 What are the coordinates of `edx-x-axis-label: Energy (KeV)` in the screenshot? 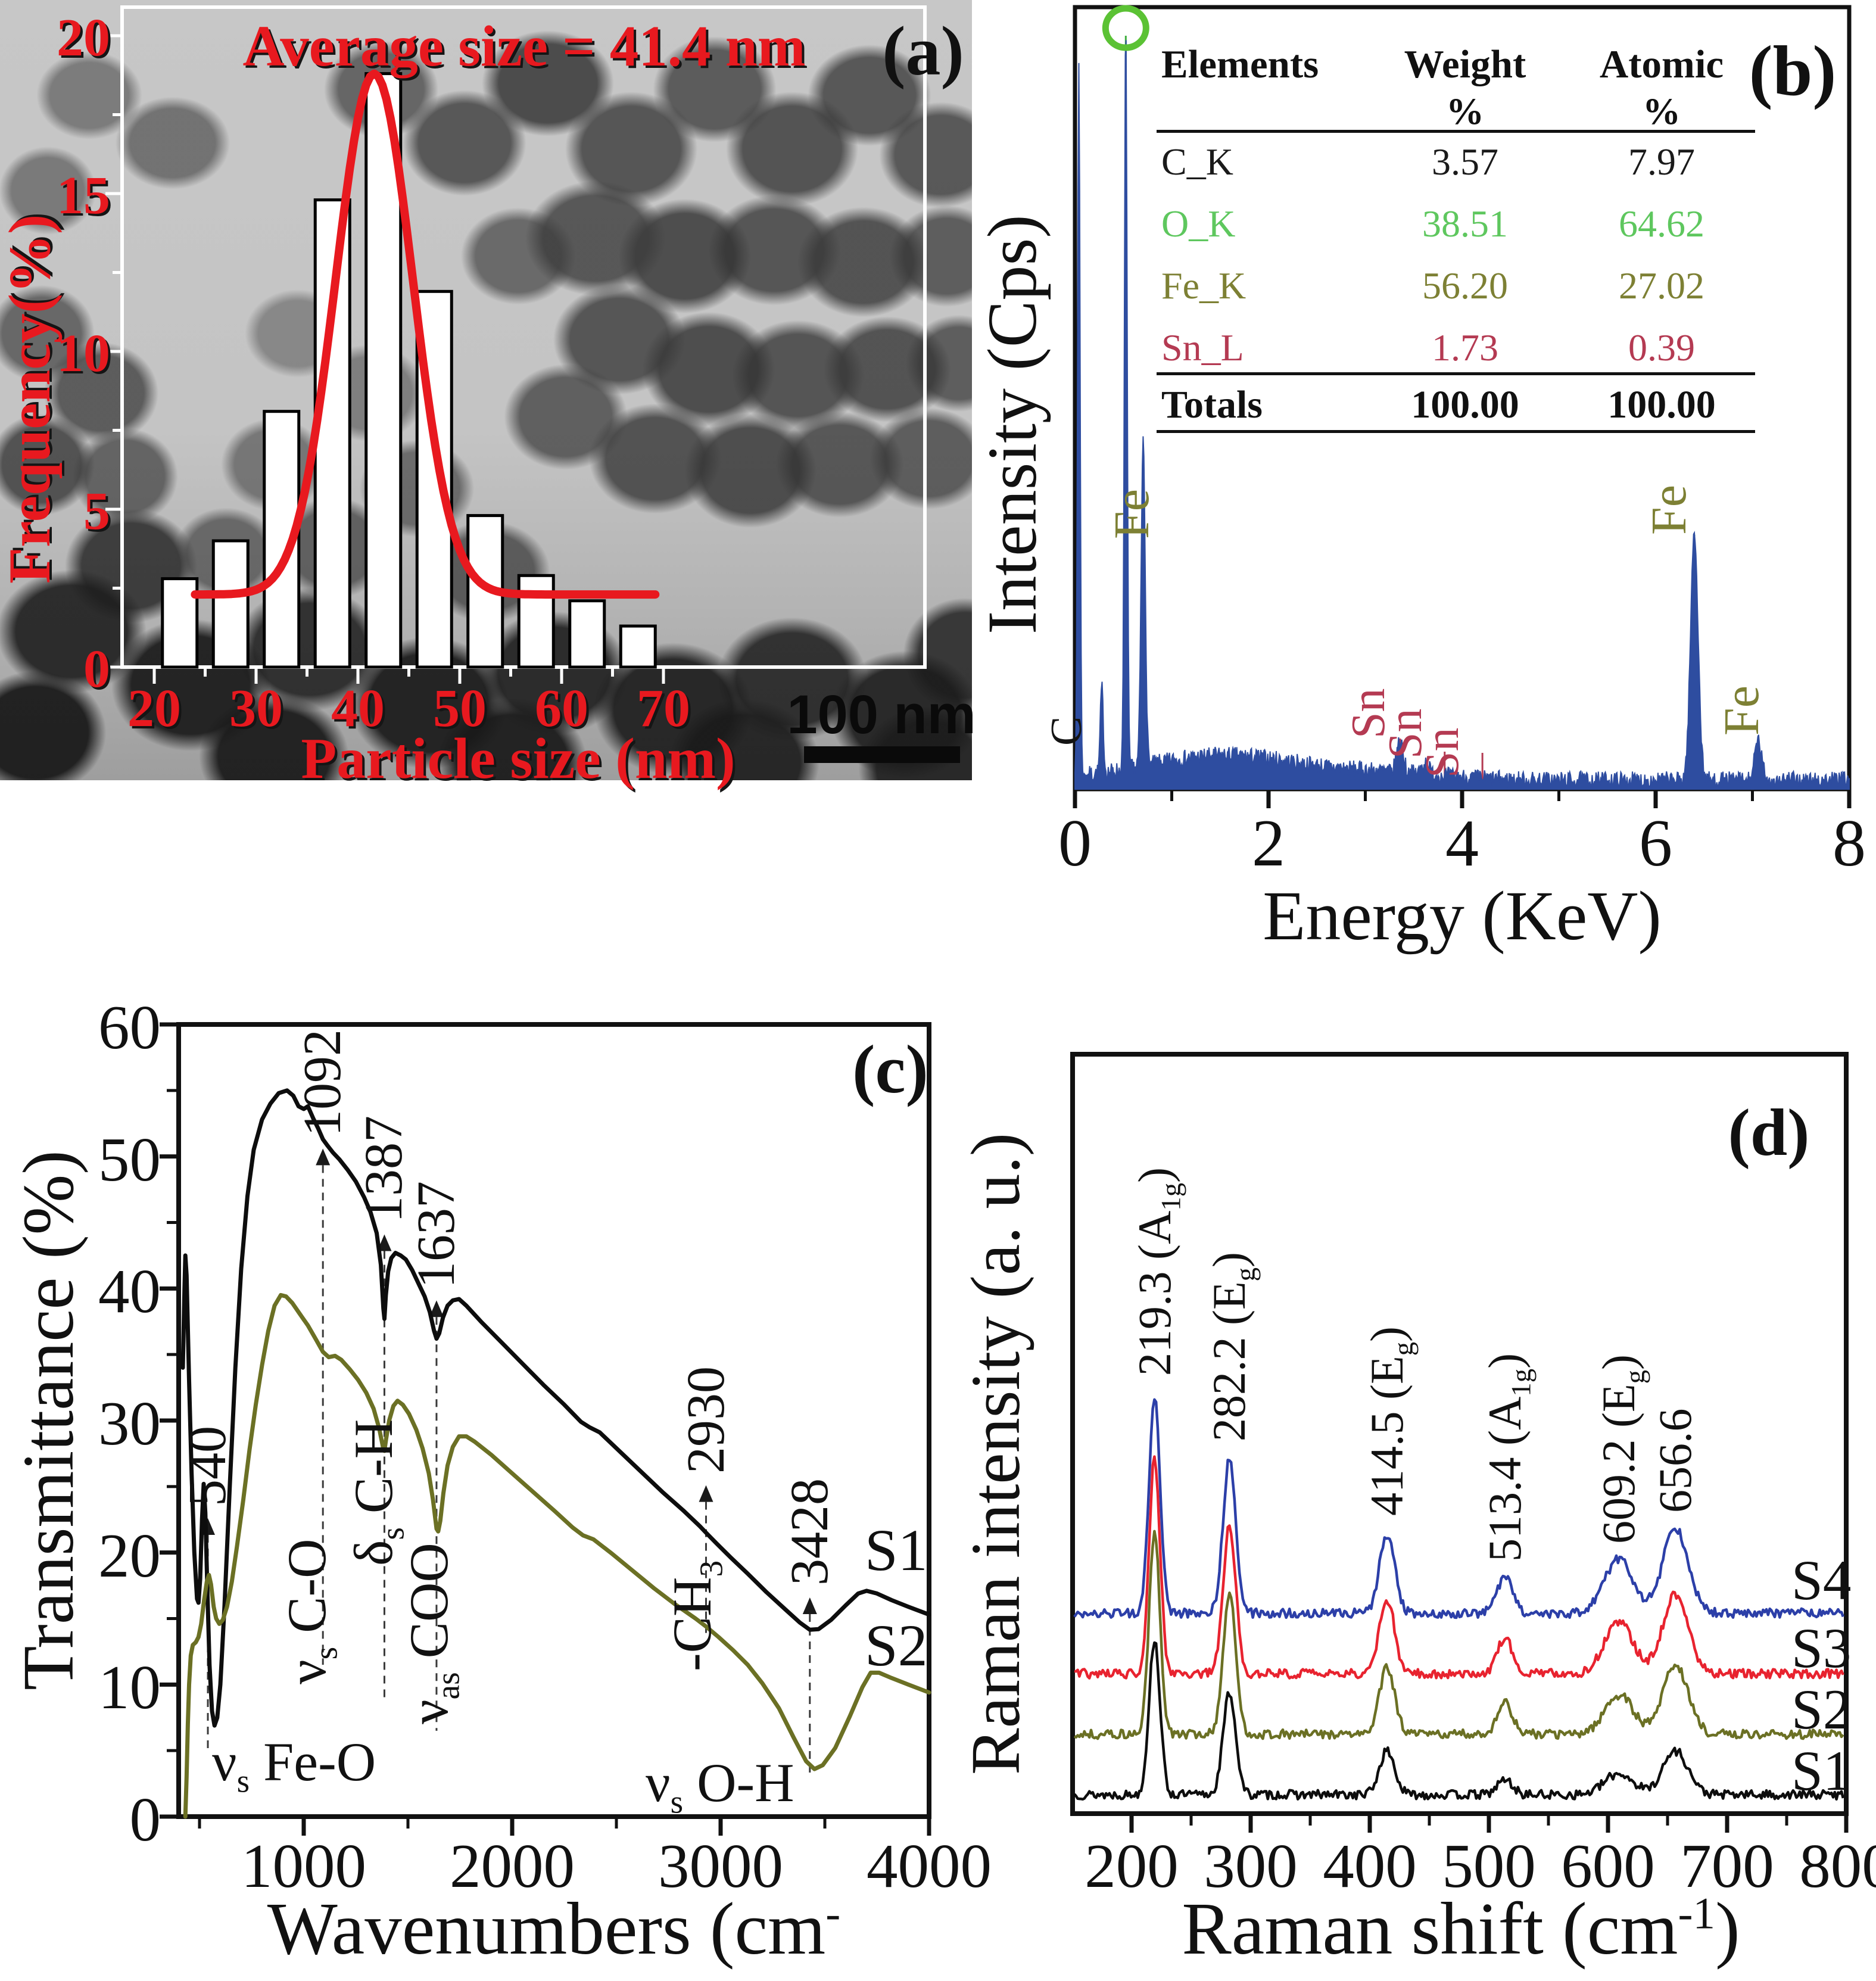 It's located at (1462, 916).